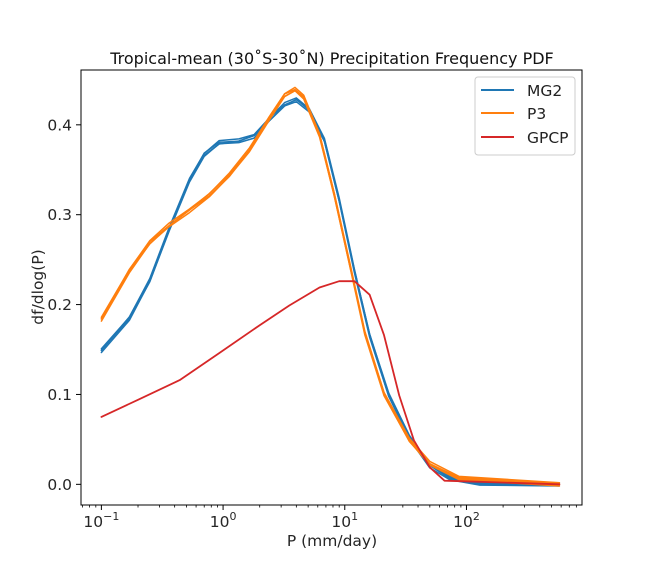 The height and width of the screenshot is (576, 648). What do you see at coordinates (59, 485) in the screenshot?
I see `y-tick-label: 0.0` at bounding box center [59, 485].